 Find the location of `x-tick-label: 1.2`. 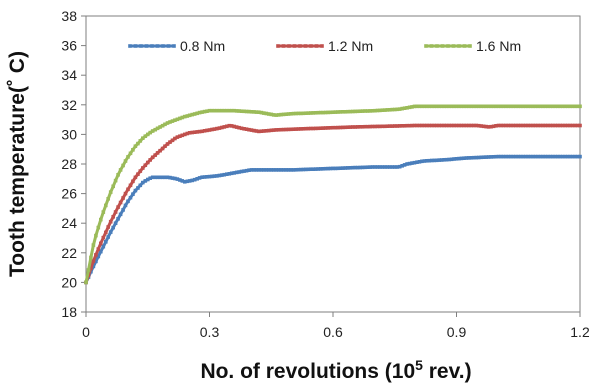

x-tick-label: 1.2 is located at coordinates (579, 332).